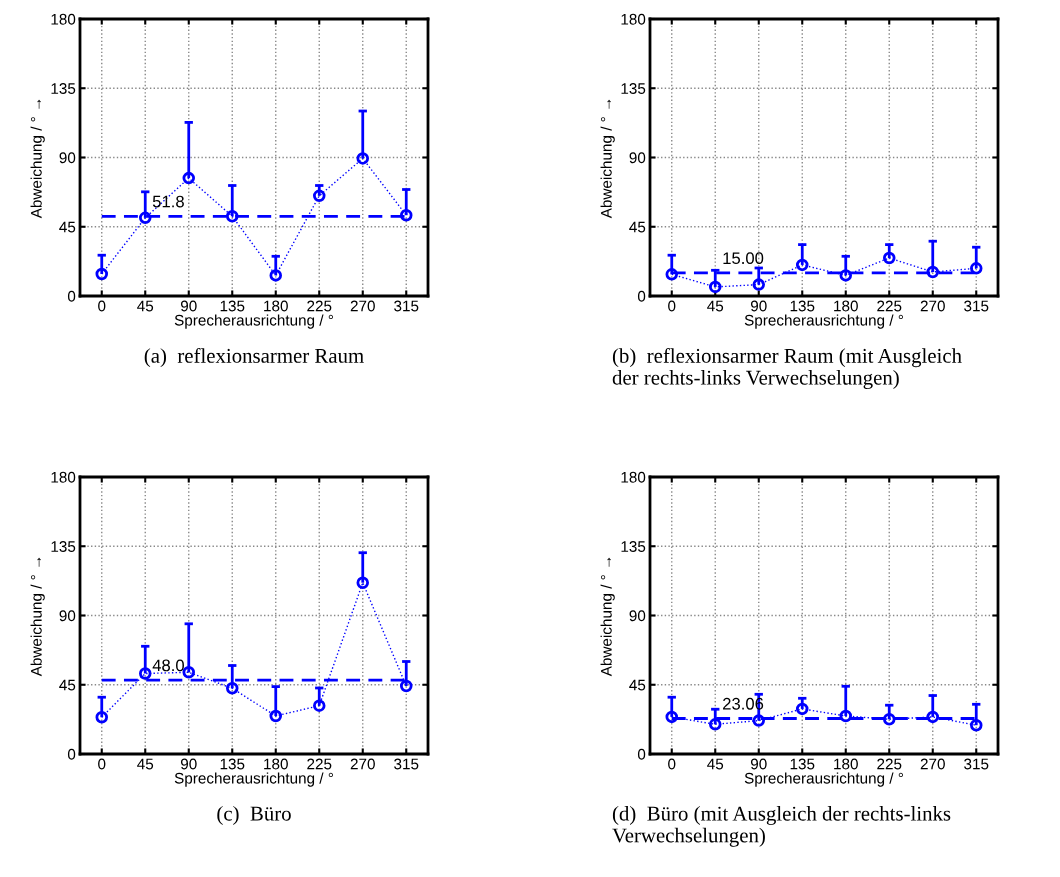 The width and height of the screenshot is (1060, 877). I want to click on text: (c) Büro, so click(254, 815).